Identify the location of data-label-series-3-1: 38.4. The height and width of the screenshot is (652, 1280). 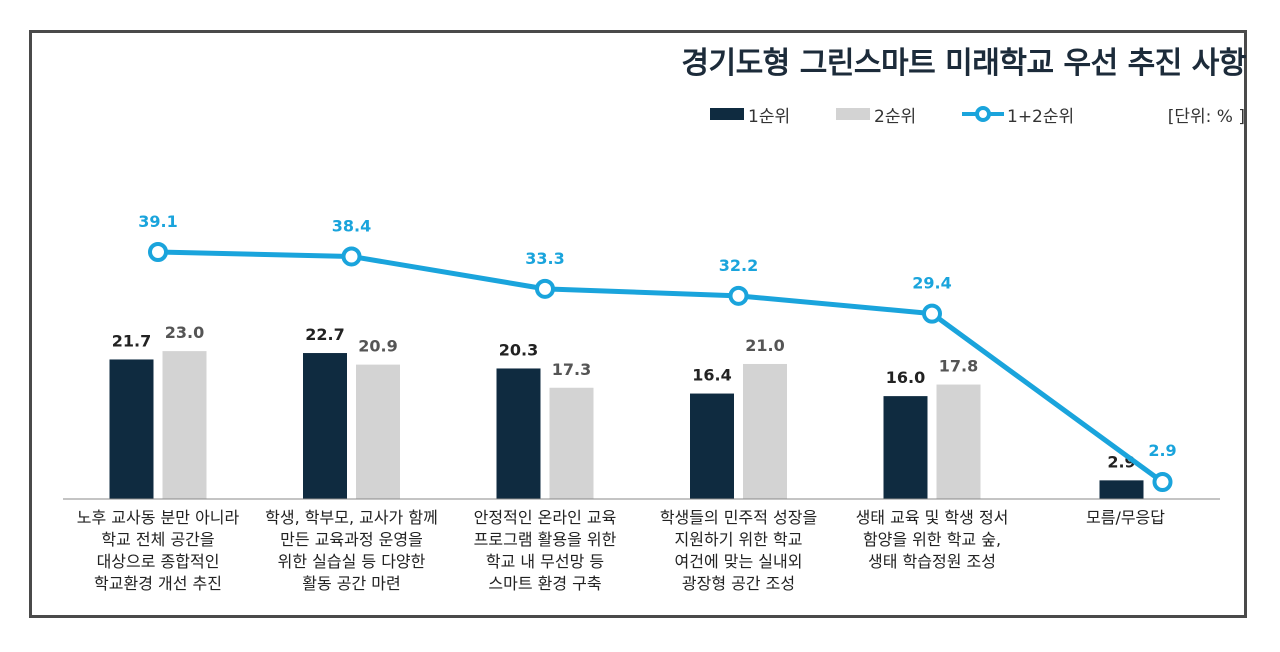
(351, 225).